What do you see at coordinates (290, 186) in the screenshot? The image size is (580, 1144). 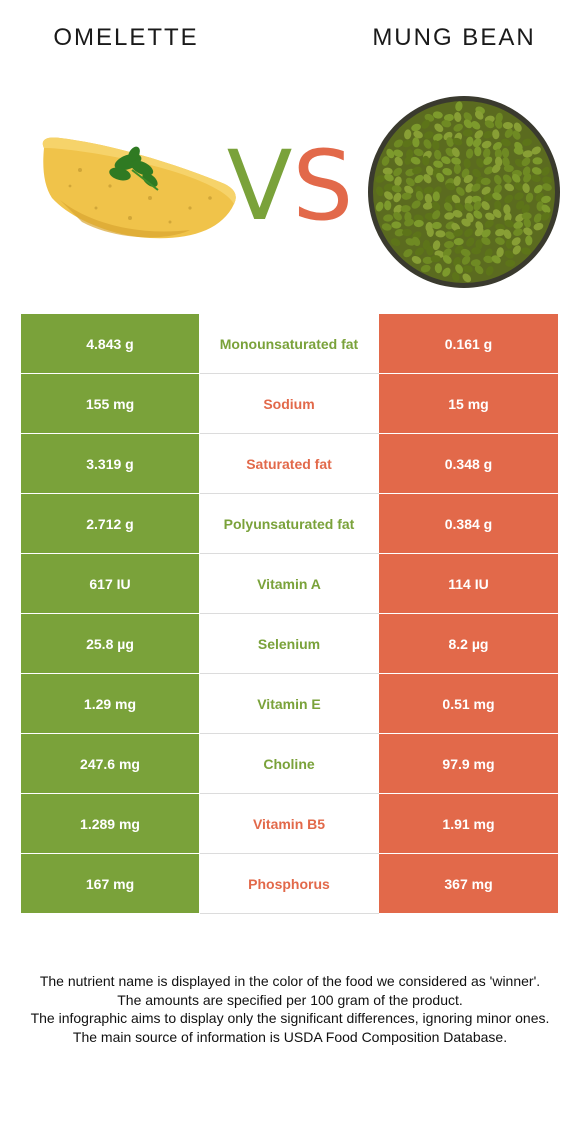 I see `vs-label: VS` at bounding box center [290, 186].